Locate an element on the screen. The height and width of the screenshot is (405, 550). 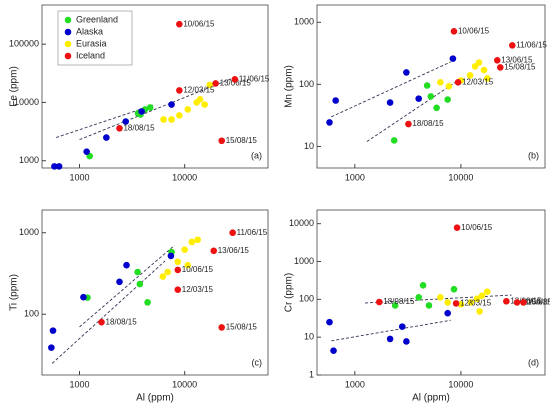
legend-label: Greenland is located at coordinates (97, 19).